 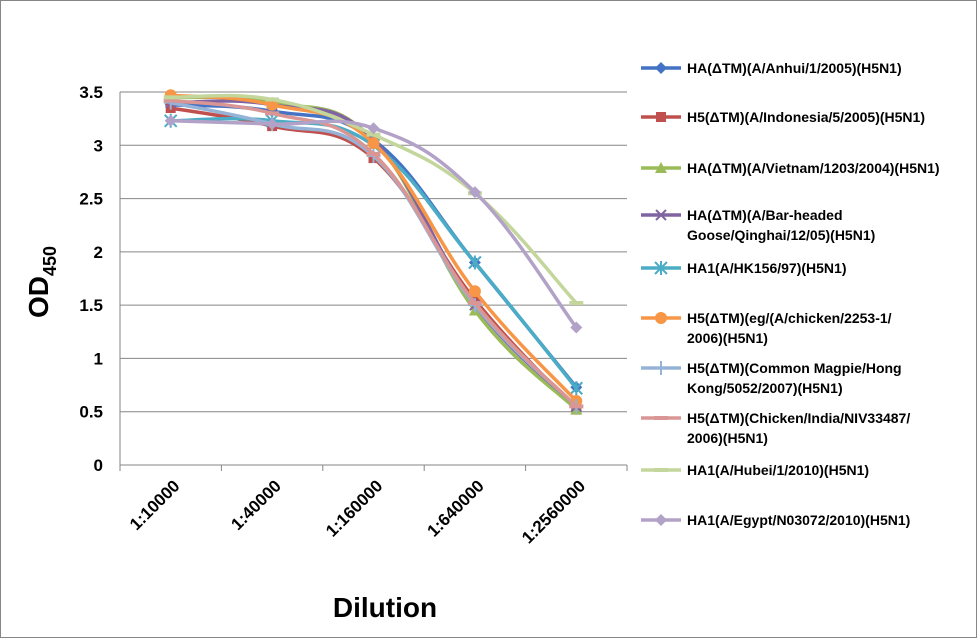 What do you see at coordinates (789, 328) in the screenshot?
I see `legend-label: H5(ΔTM)(eg/(A/chicken/2253-1/2006)(H5N1)` at bounding box center [789, 328].